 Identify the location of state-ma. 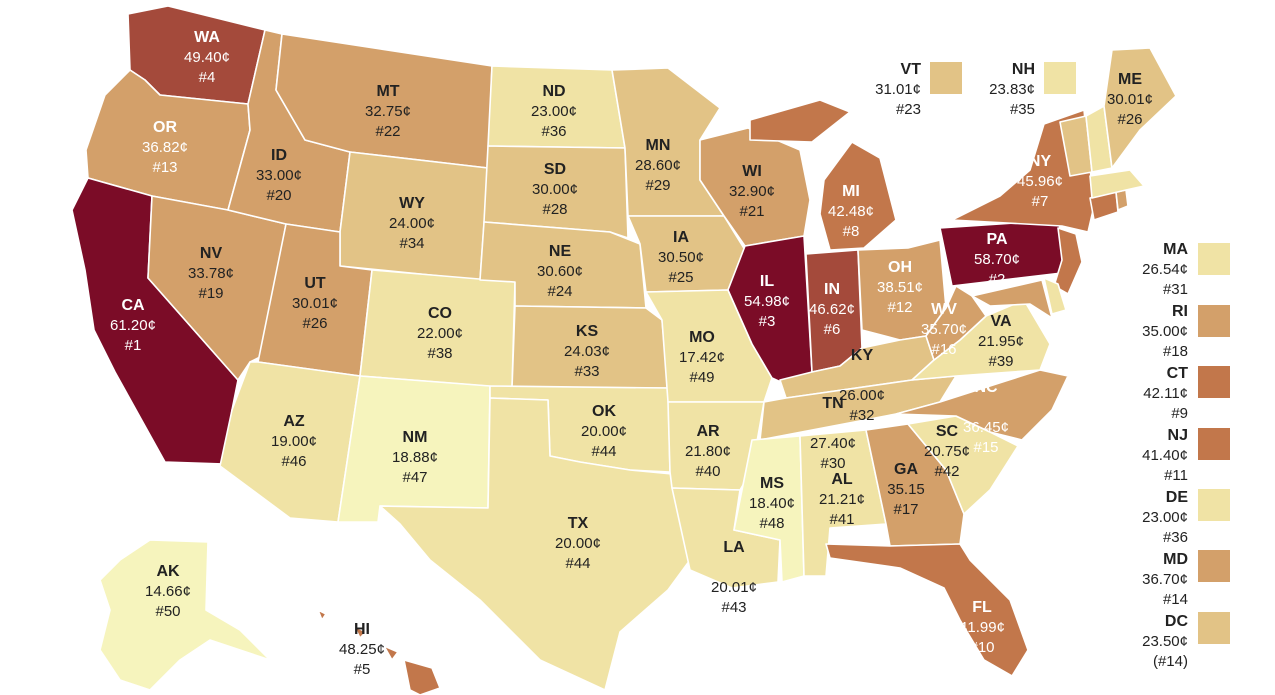
(1117, 184).